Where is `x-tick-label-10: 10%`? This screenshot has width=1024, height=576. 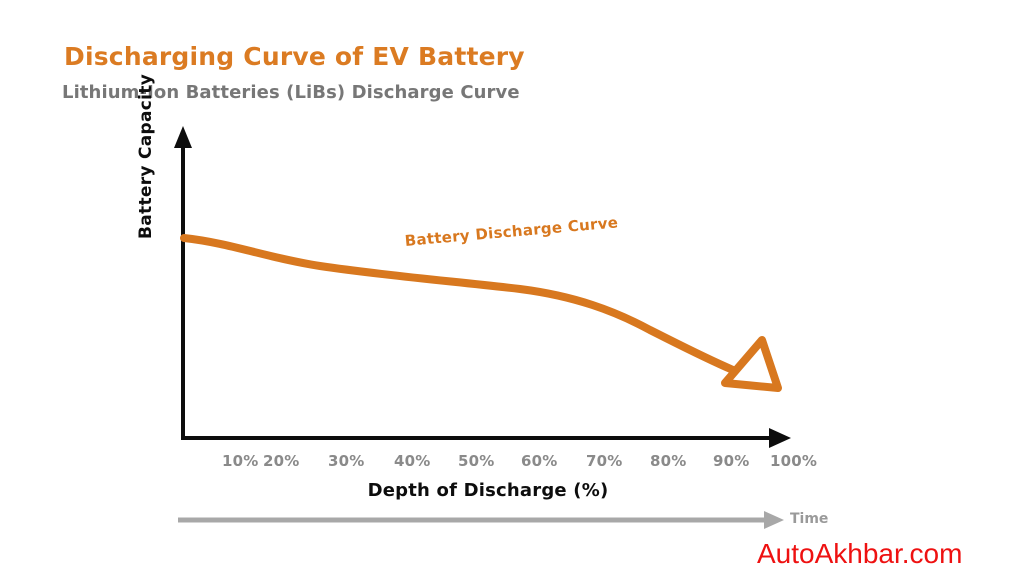
x-tick-label-10: 10% is located at coordinates (240, 461).